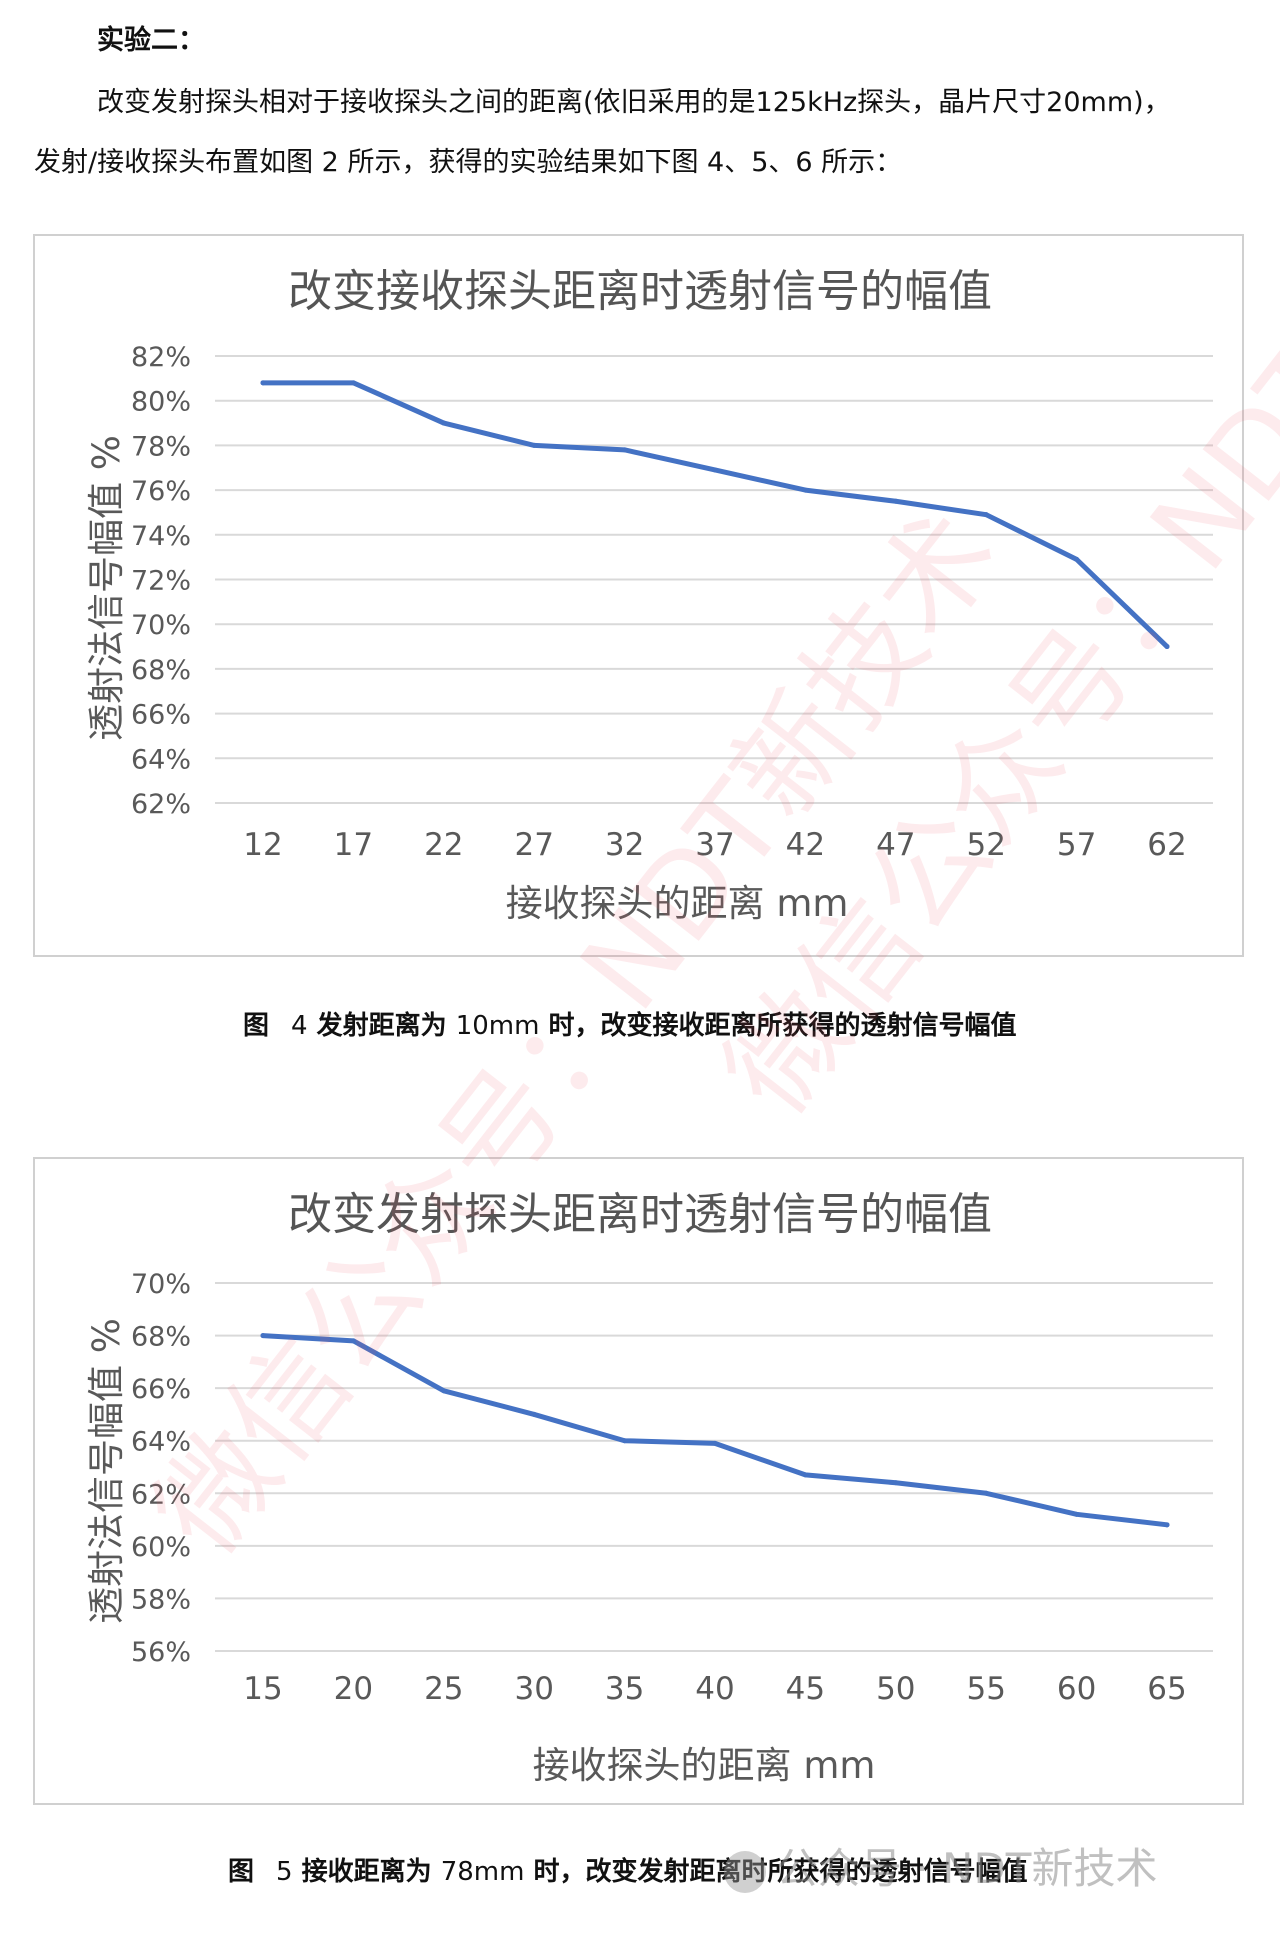  Describe the element at coordinates (366, 1872) in the screenshot. I see `caption-text-a: 接收距离为` at that location.